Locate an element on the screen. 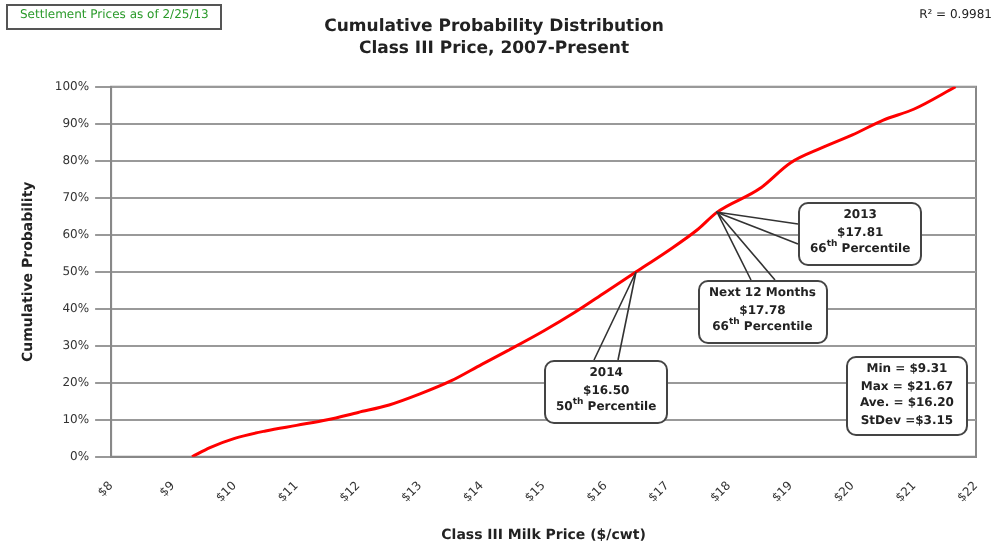 Image resolution: width=1000 pixels, height=560 pixels. chart-title: Cumulative Probability Distribution is located at coordinates (494, 26).